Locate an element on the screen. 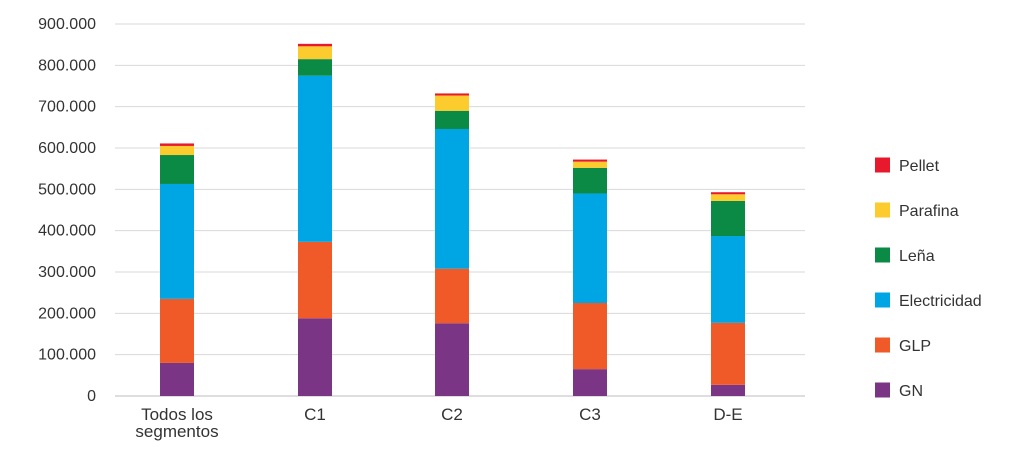  x-tick-label: C2 is located at coordinates (452, 414).